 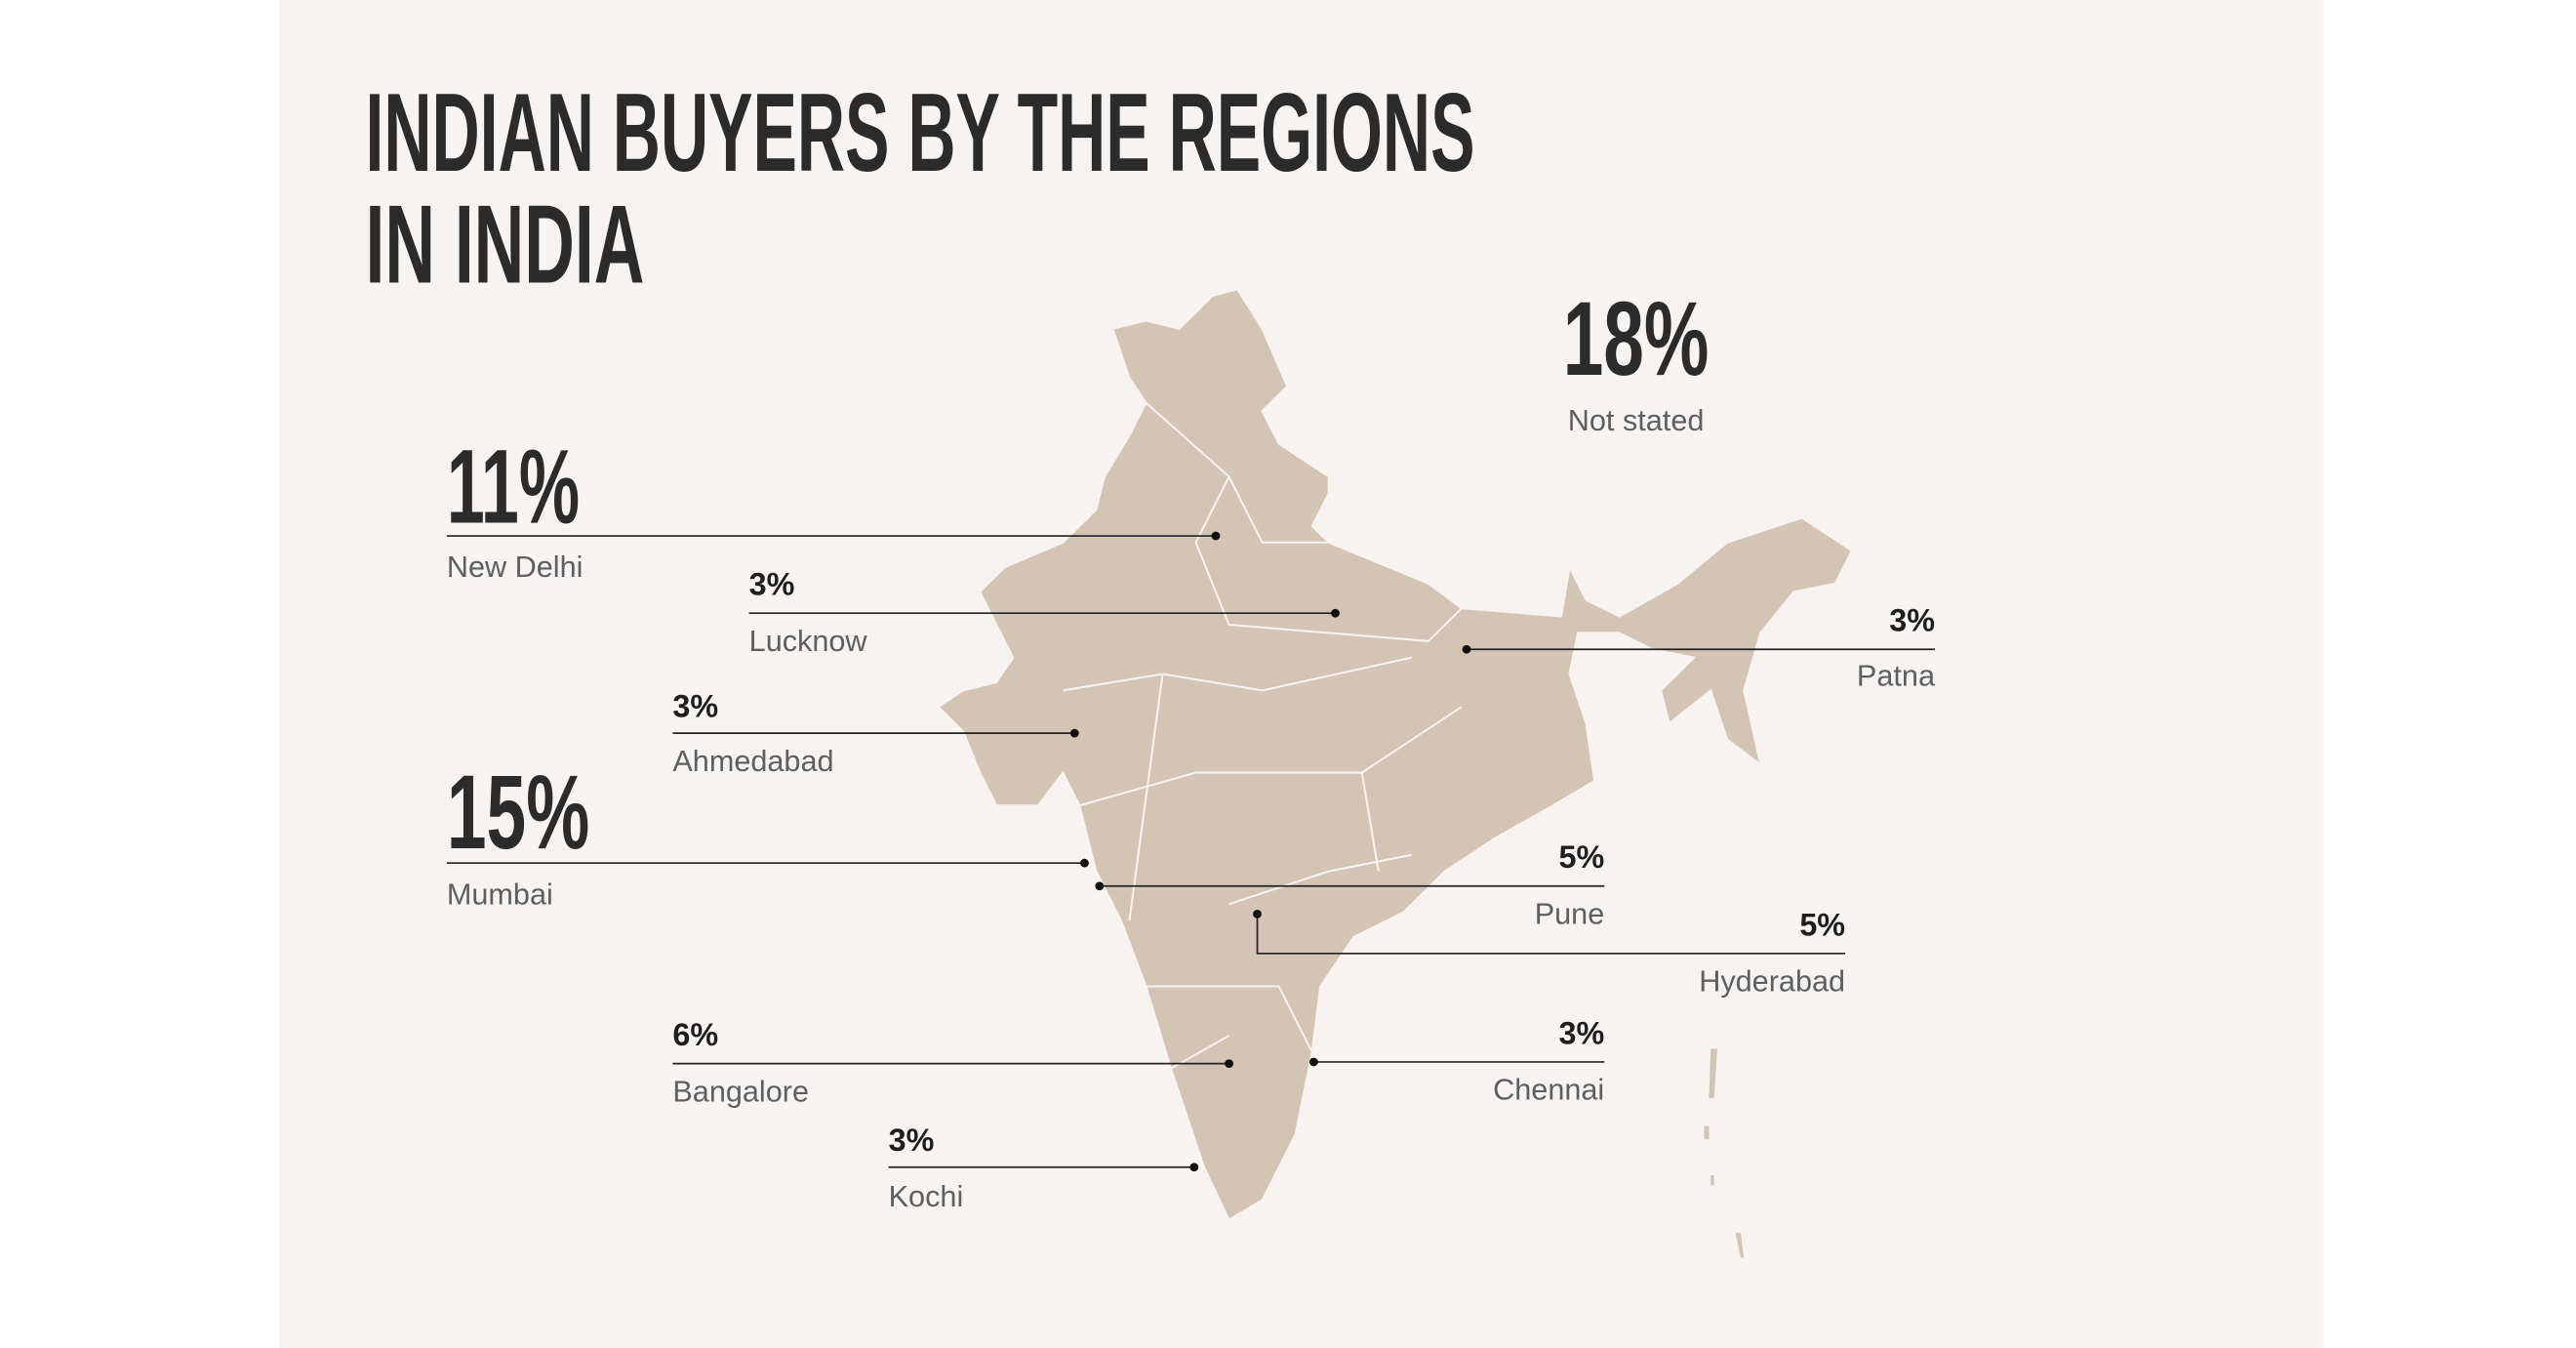 I want to click on region-name: Patna, so click(x=1896, y=675).